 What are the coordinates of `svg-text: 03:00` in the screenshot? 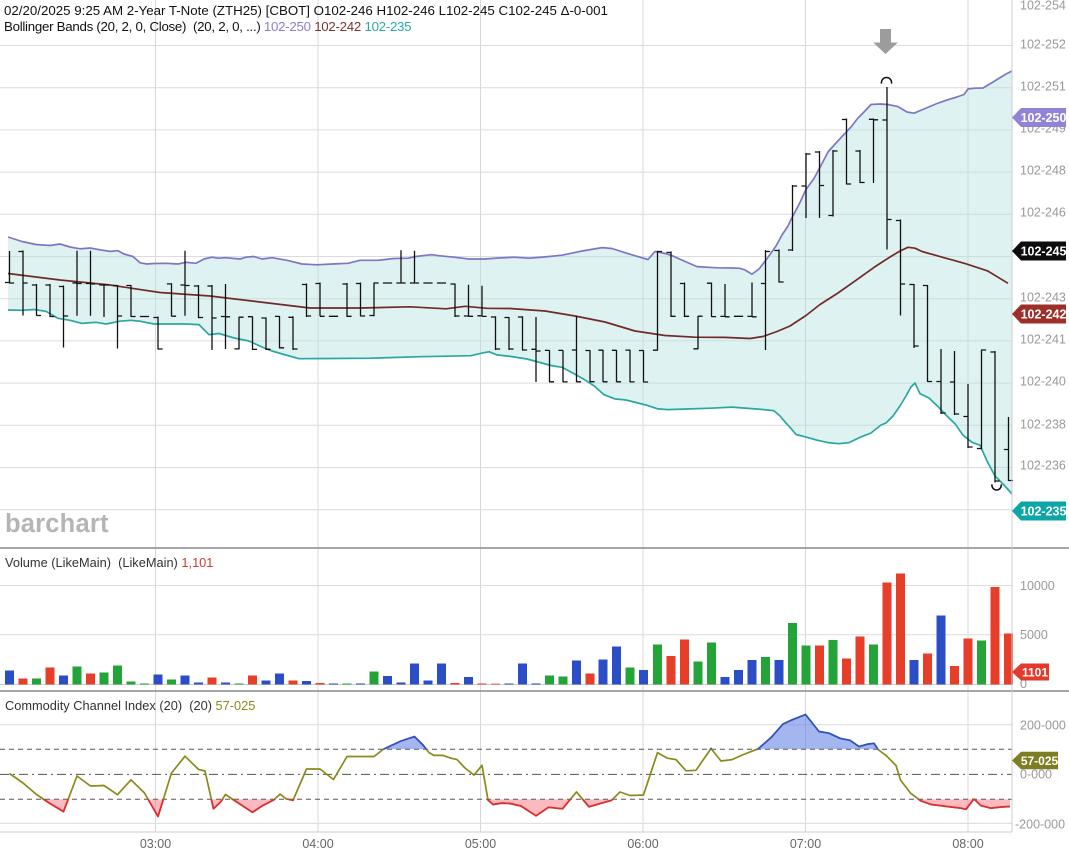 It's located at (155, 844).